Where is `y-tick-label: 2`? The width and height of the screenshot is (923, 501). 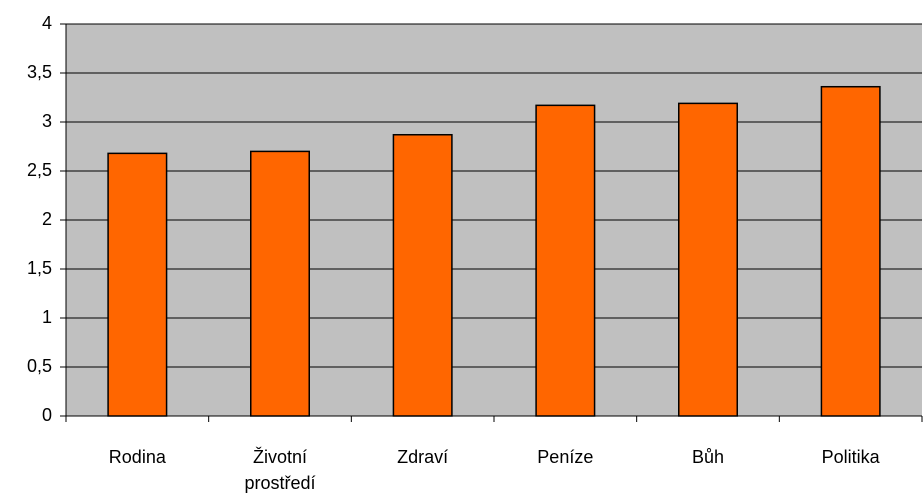
y-tick-label: 2 is located at coordinates (47, 219).